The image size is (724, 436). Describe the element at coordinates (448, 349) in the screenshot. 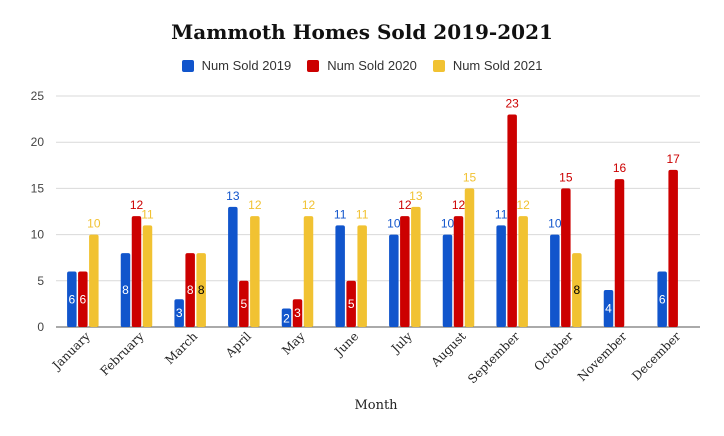

I see `x-tick-label: August` at that location.